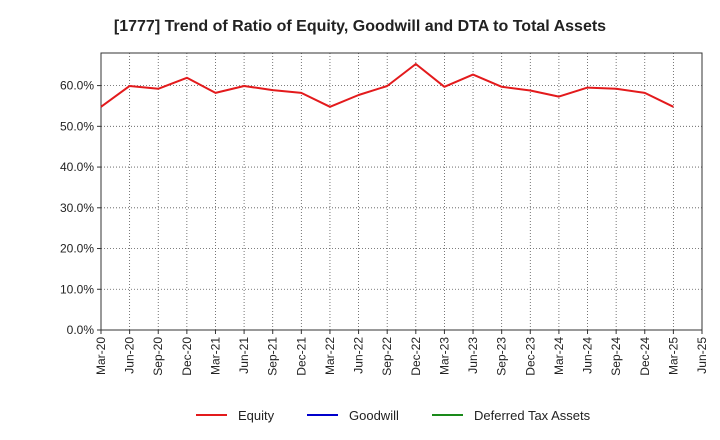  What do you see at coordinates (77, 208) in the screenshot?
I see `y-tick-label: 30.0%` at bounding box center [77, 208].